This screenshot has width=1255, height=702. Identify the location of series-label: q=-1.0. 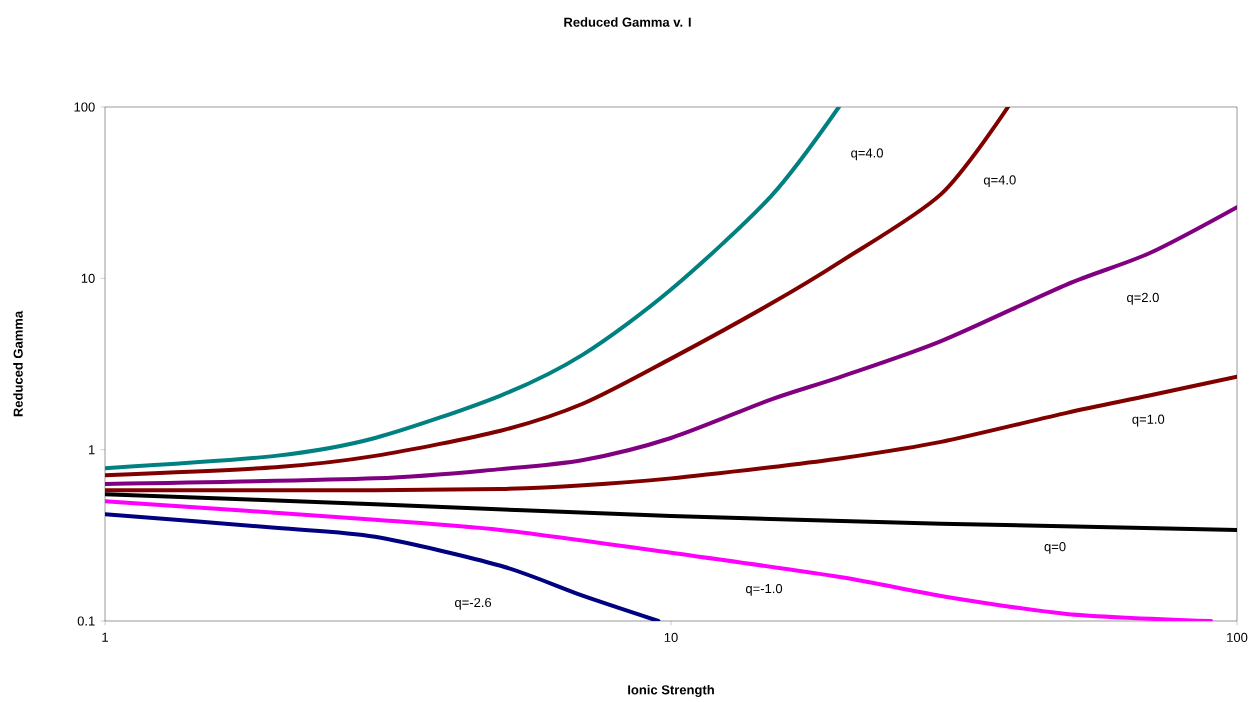
(764, 589).